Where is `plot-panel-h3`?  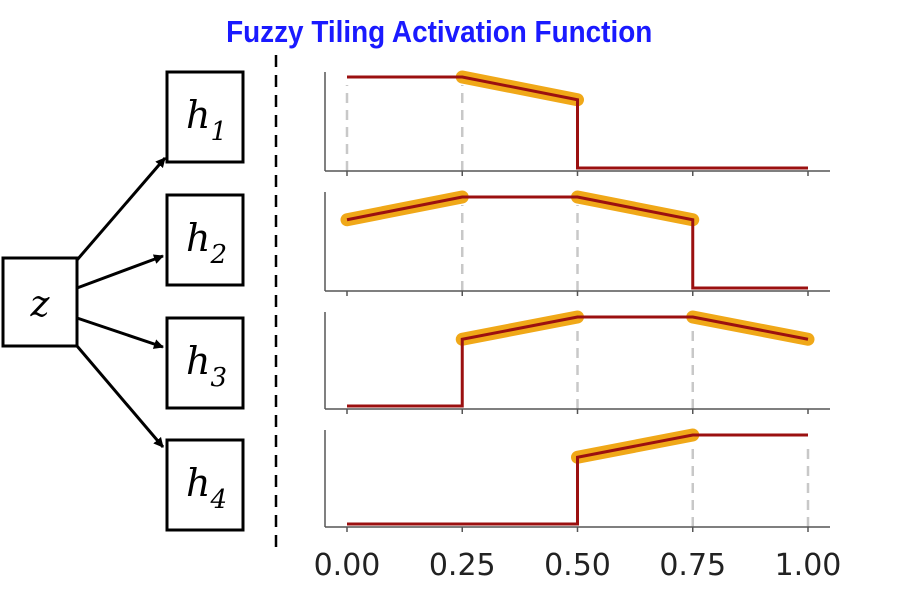 plot-panel-h3 is located at coordinates (577, 362).